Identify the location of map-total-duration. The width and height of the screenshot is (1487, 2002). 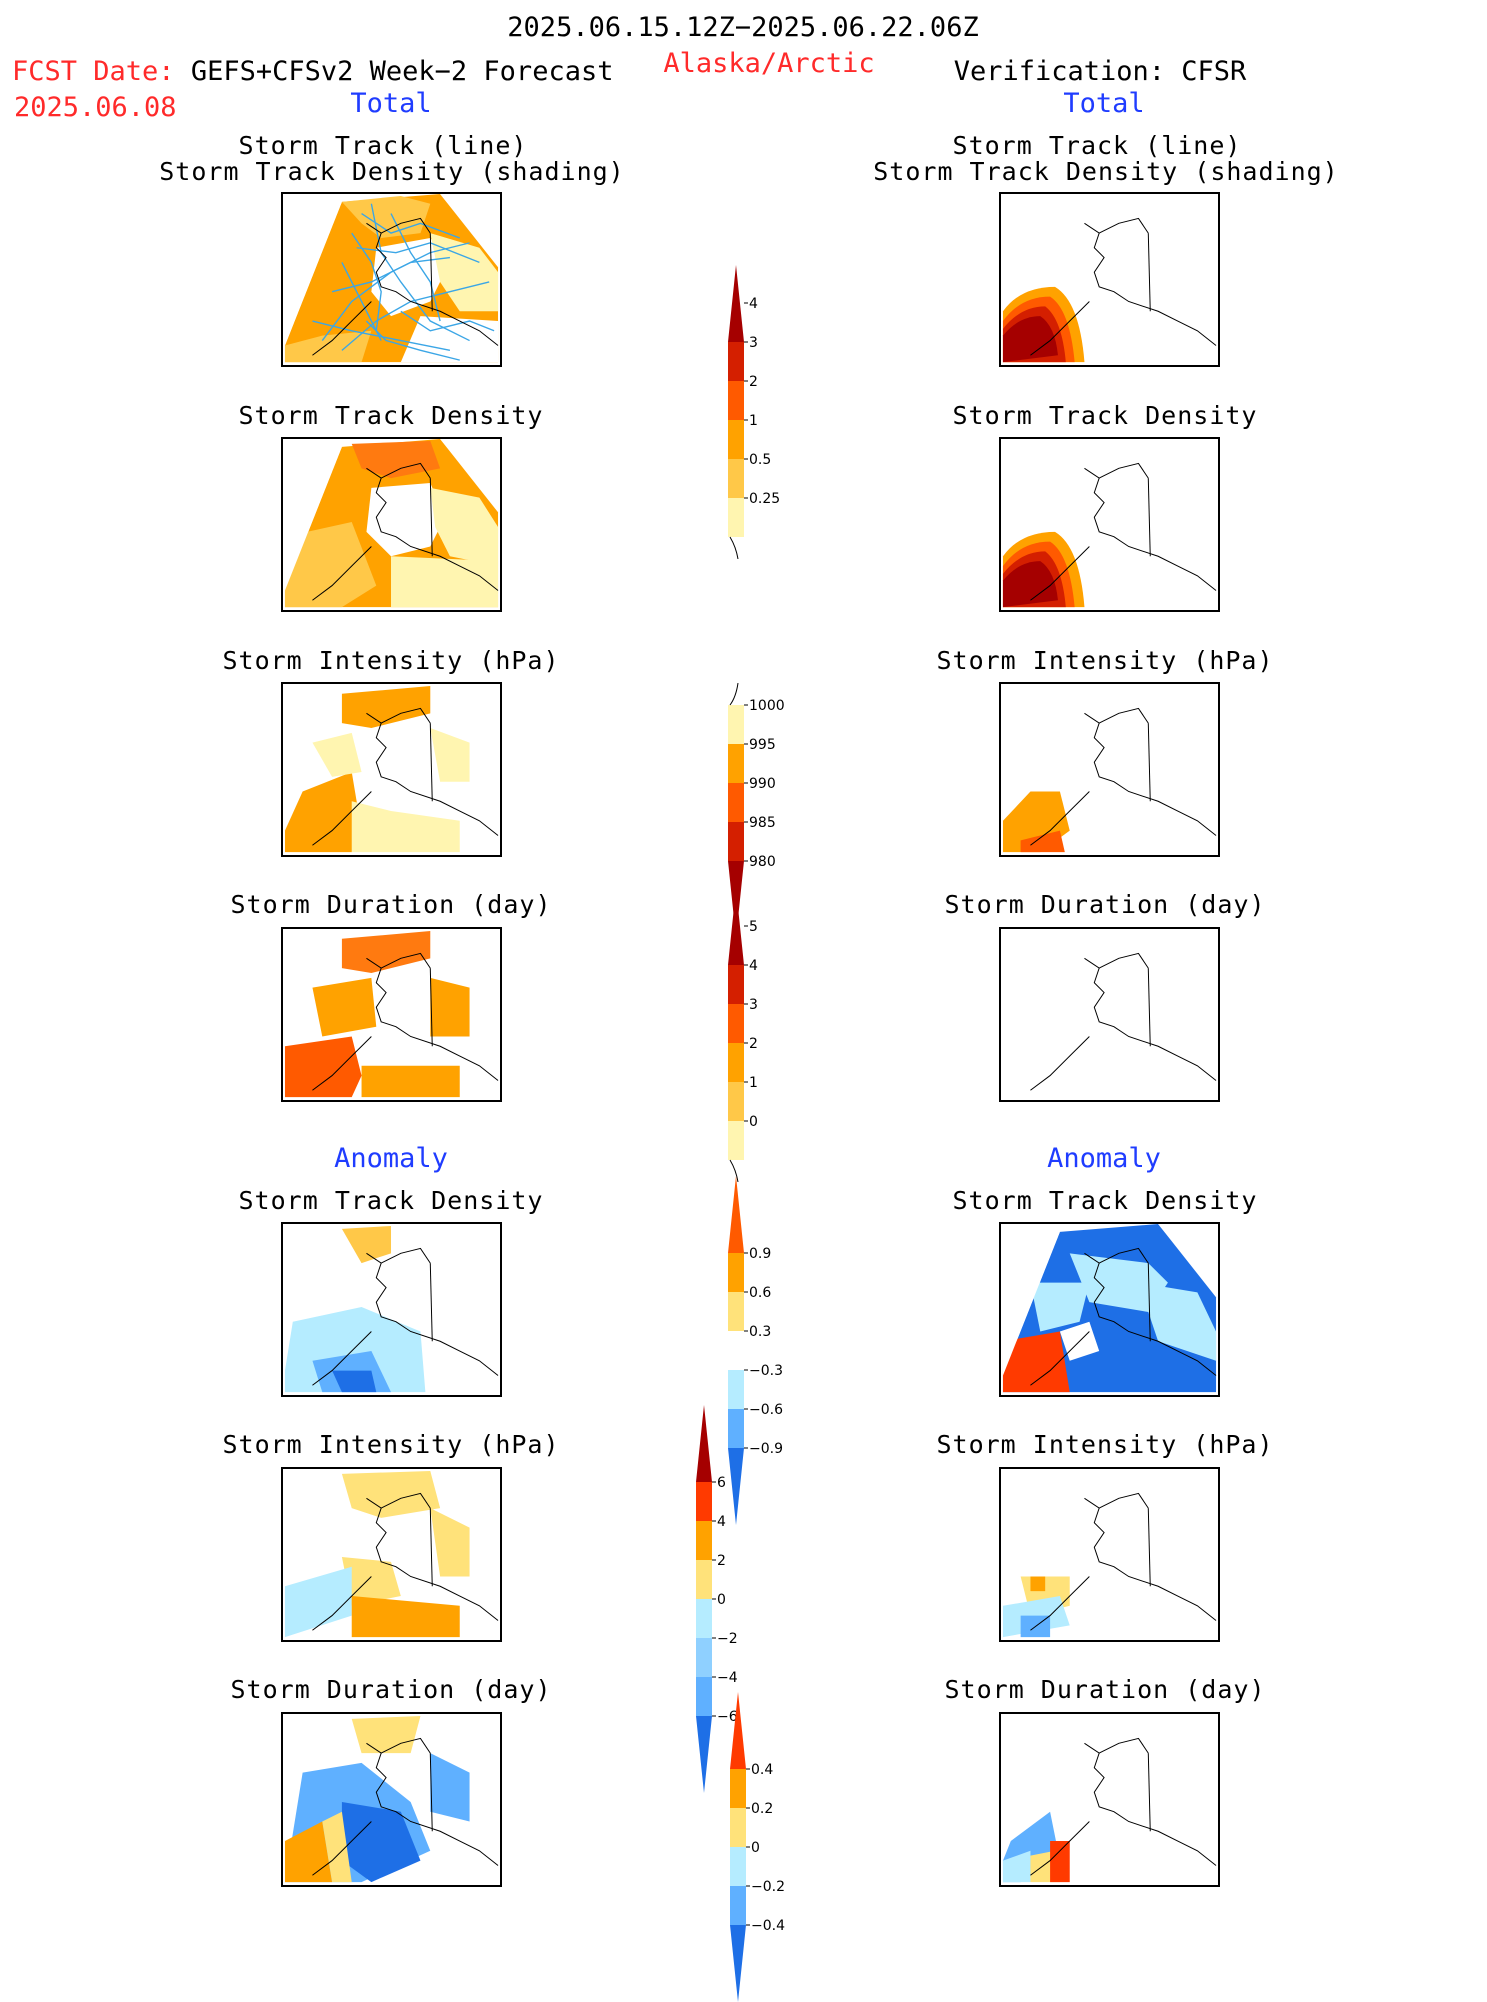
(391, 1014).